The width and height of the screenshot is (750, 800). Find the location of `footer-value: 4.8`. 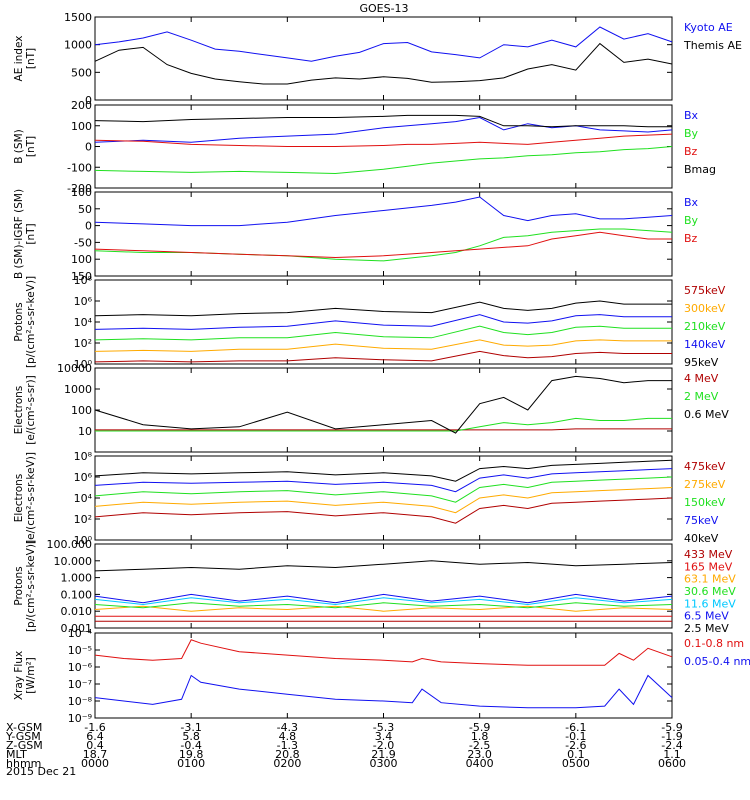

footer-value: 4.8 is located at coordinates (288, 736).